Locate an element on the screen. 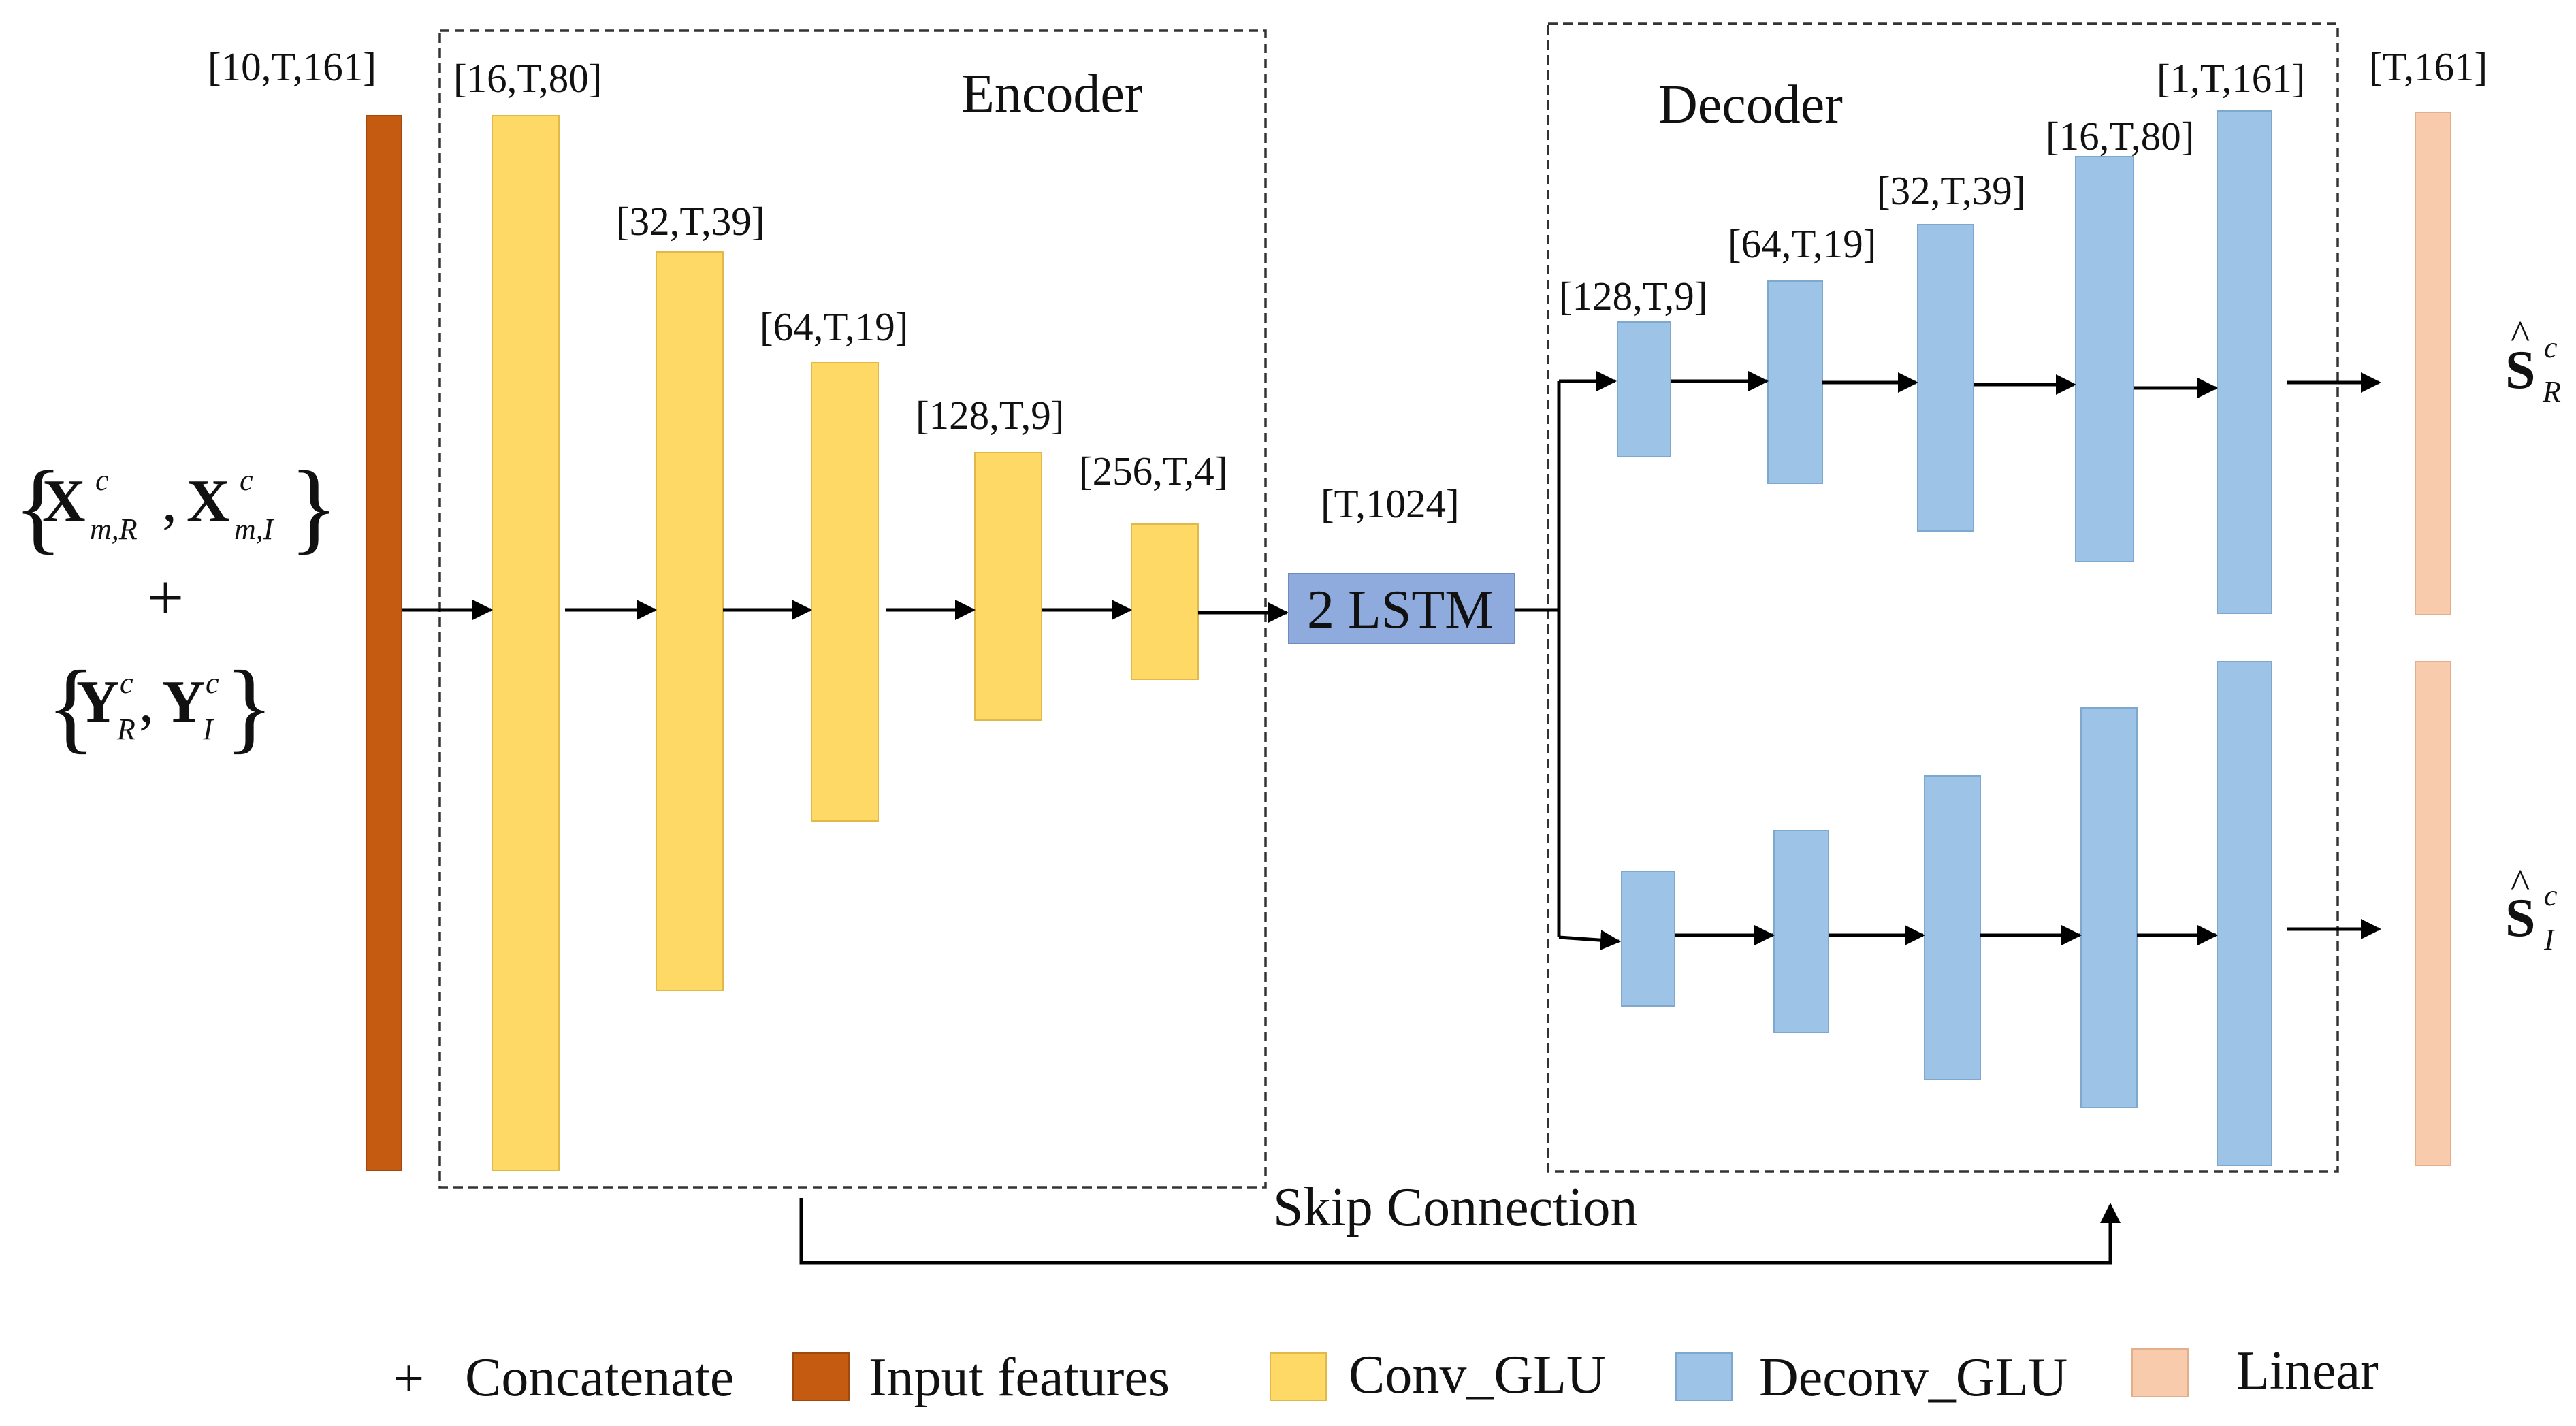 Image resolution: width=2576 pixels, height=1426 pixels. y-real-sub: R is located at coordinates (126, 729).